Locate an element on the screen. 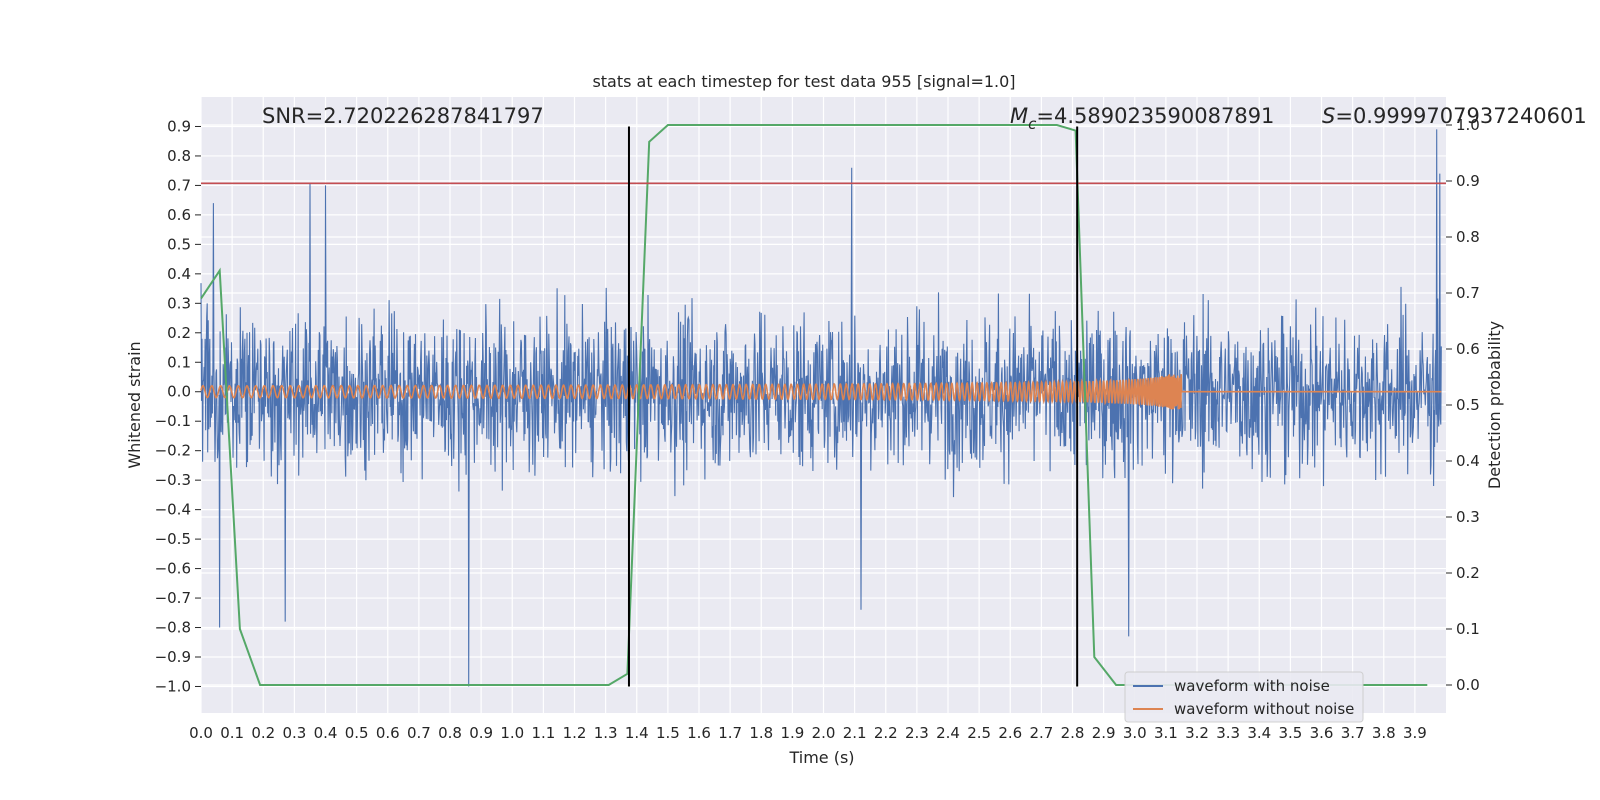 The image size is (1600, 800). series-waveform-without-noise is located at coordinates (821, 392).